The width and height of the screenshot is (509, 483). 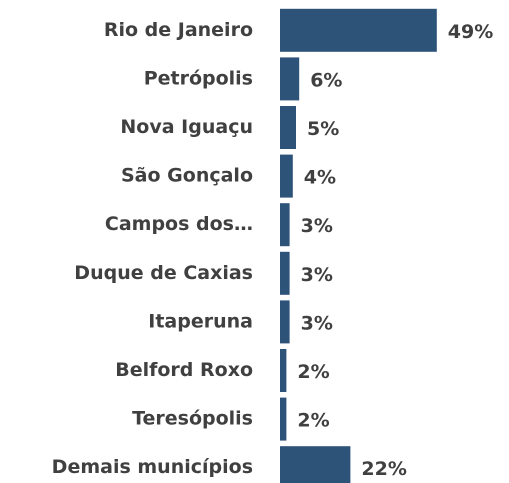 I want to click on category-label: Itaperuna, so click(x=200, y=321).